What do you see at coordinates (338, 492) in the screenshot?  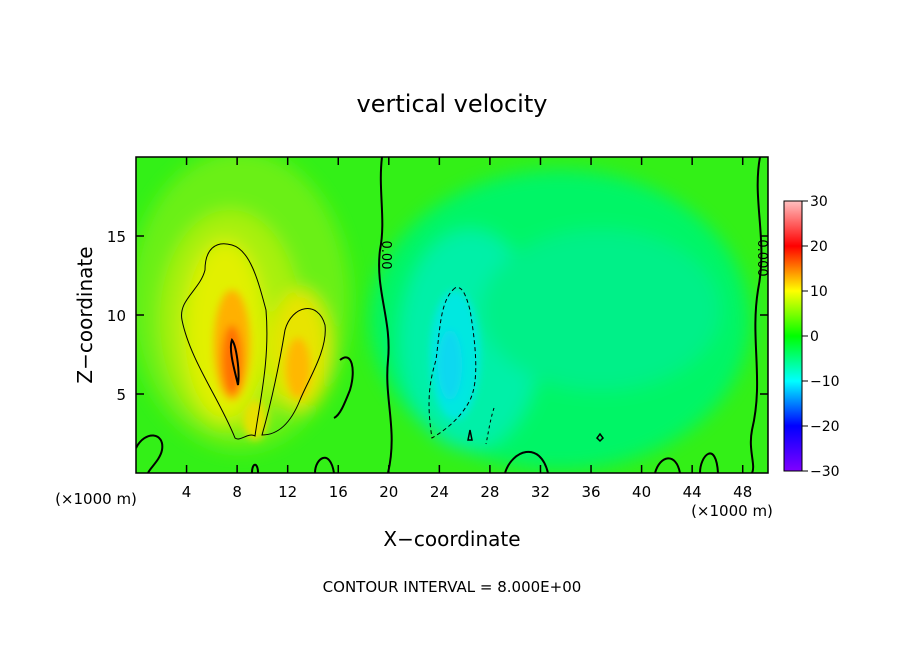 I see `x-tick-label: 16` at bounding box center [338, 492].